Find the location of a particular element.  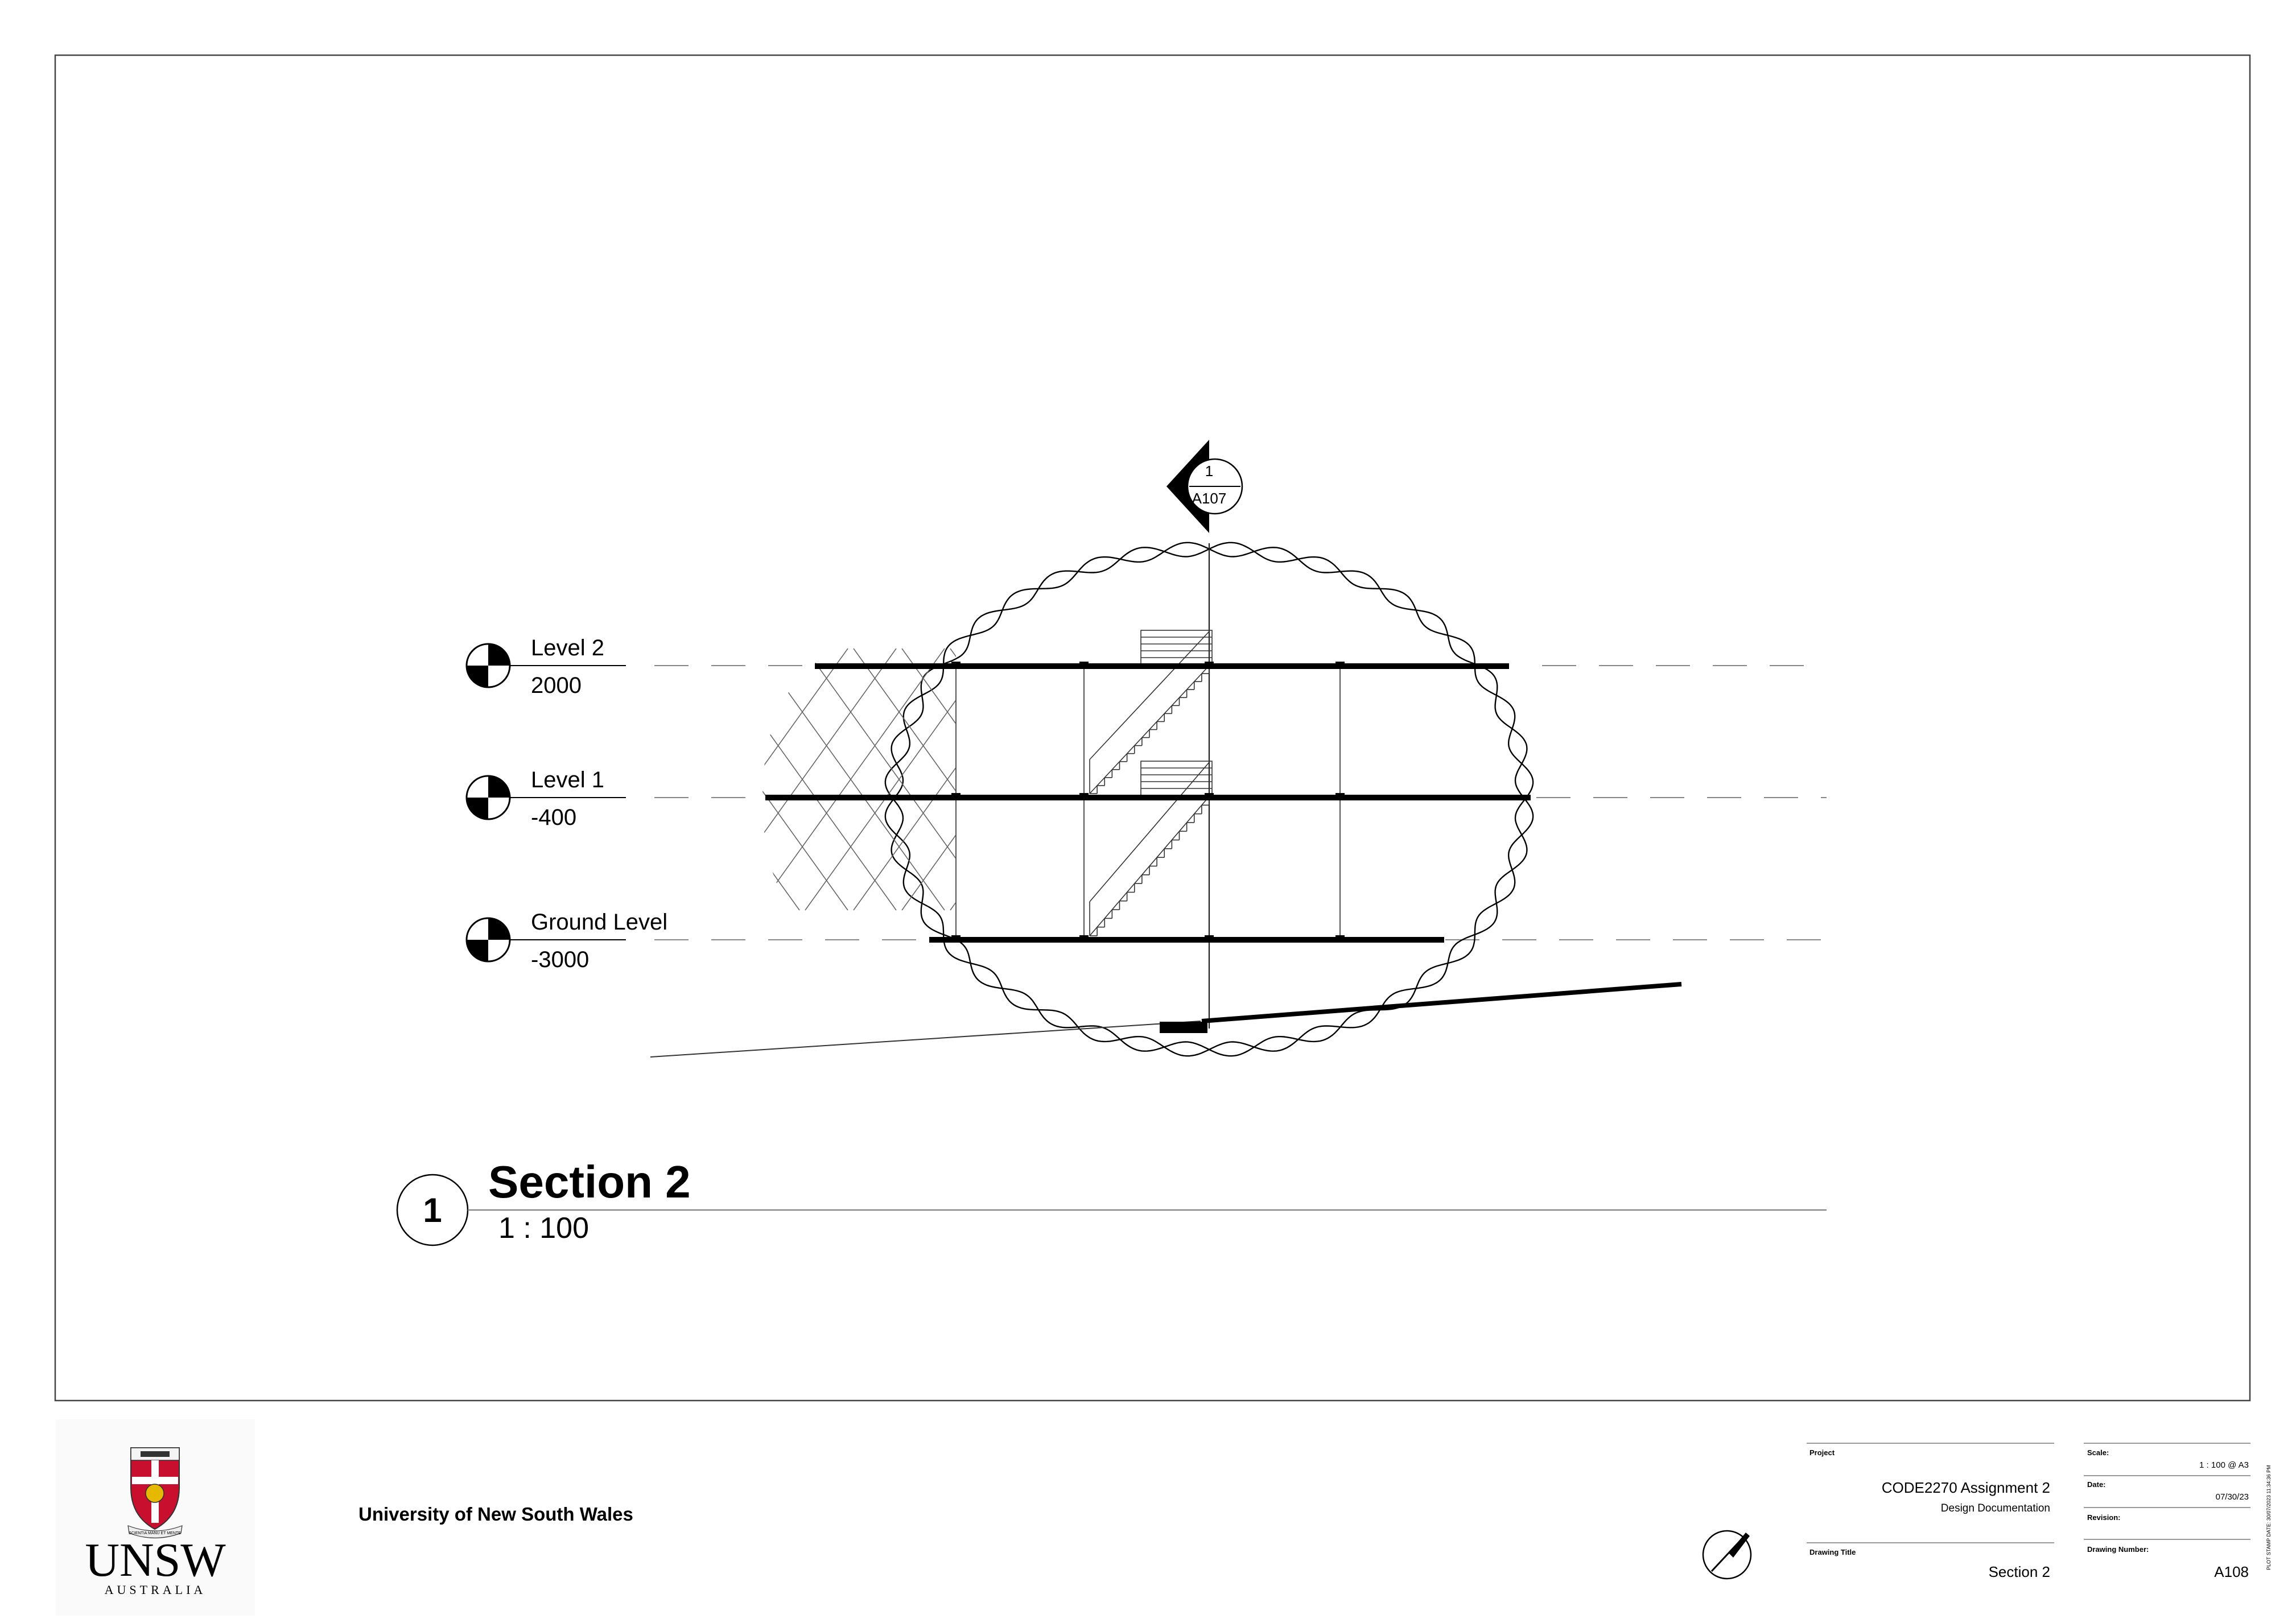

slab-nodes is located at coordinates (1148, 801).